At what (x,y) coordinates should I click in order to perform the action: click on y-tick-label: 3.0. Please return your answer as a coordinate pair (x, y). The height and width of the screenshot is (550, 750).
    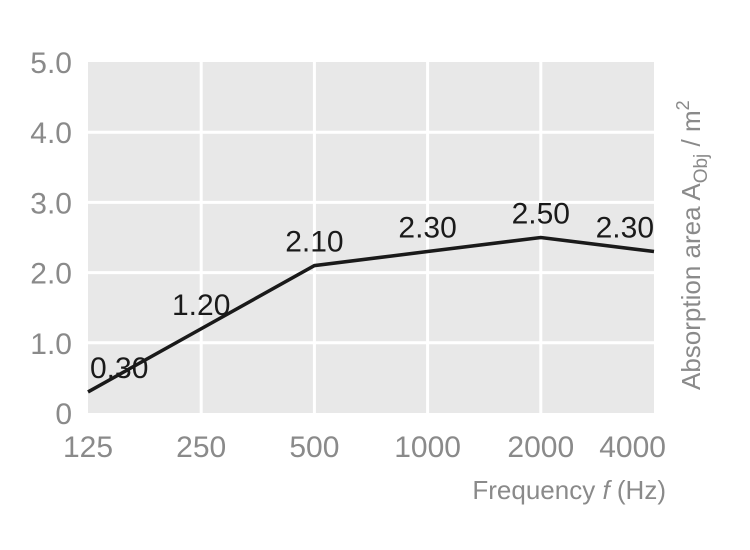
    Looking at the image, I should click on (51, 203).